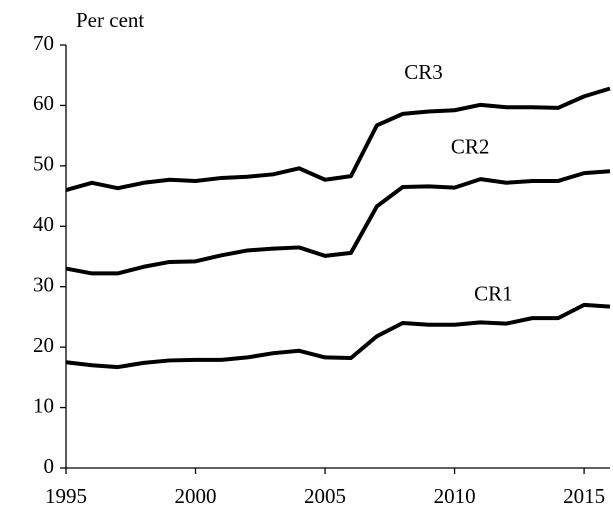  What do you see at coordinates (43, 164) in the screenshot?
I see `y-tick-label: 50` at bounding box center [43, 164].